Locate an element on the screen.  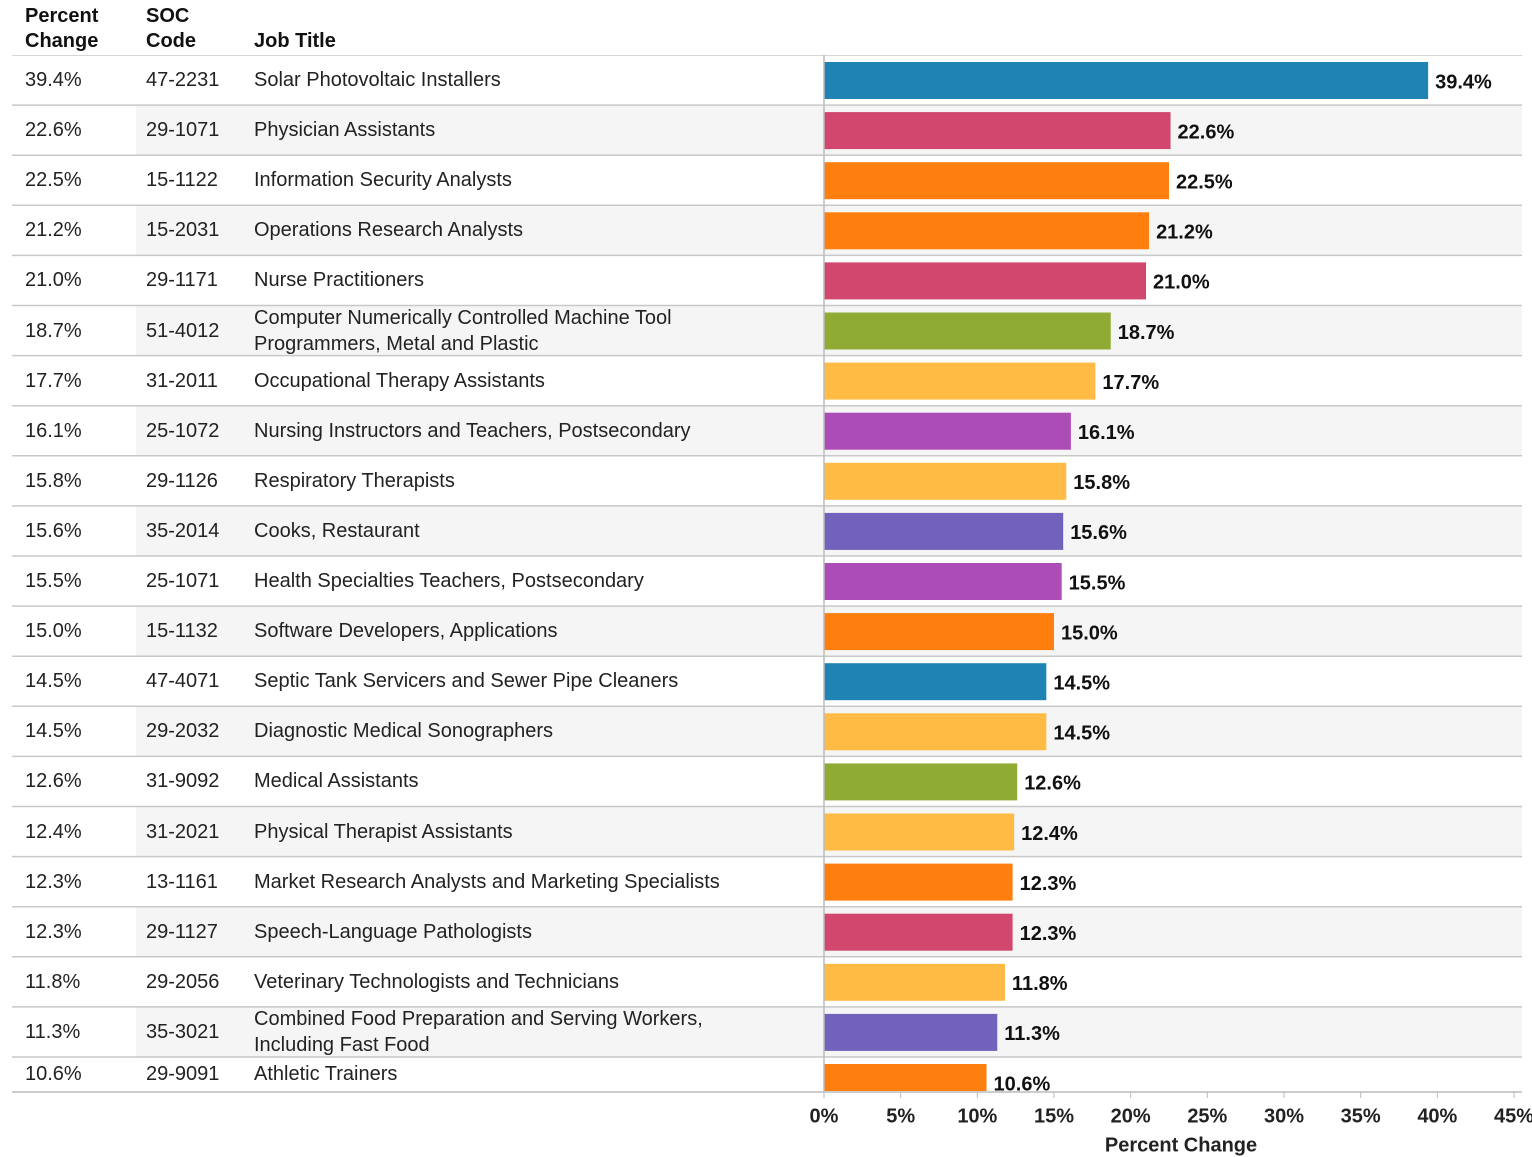
soc-cell: 47-4071 is located at coordinates (183, 681).